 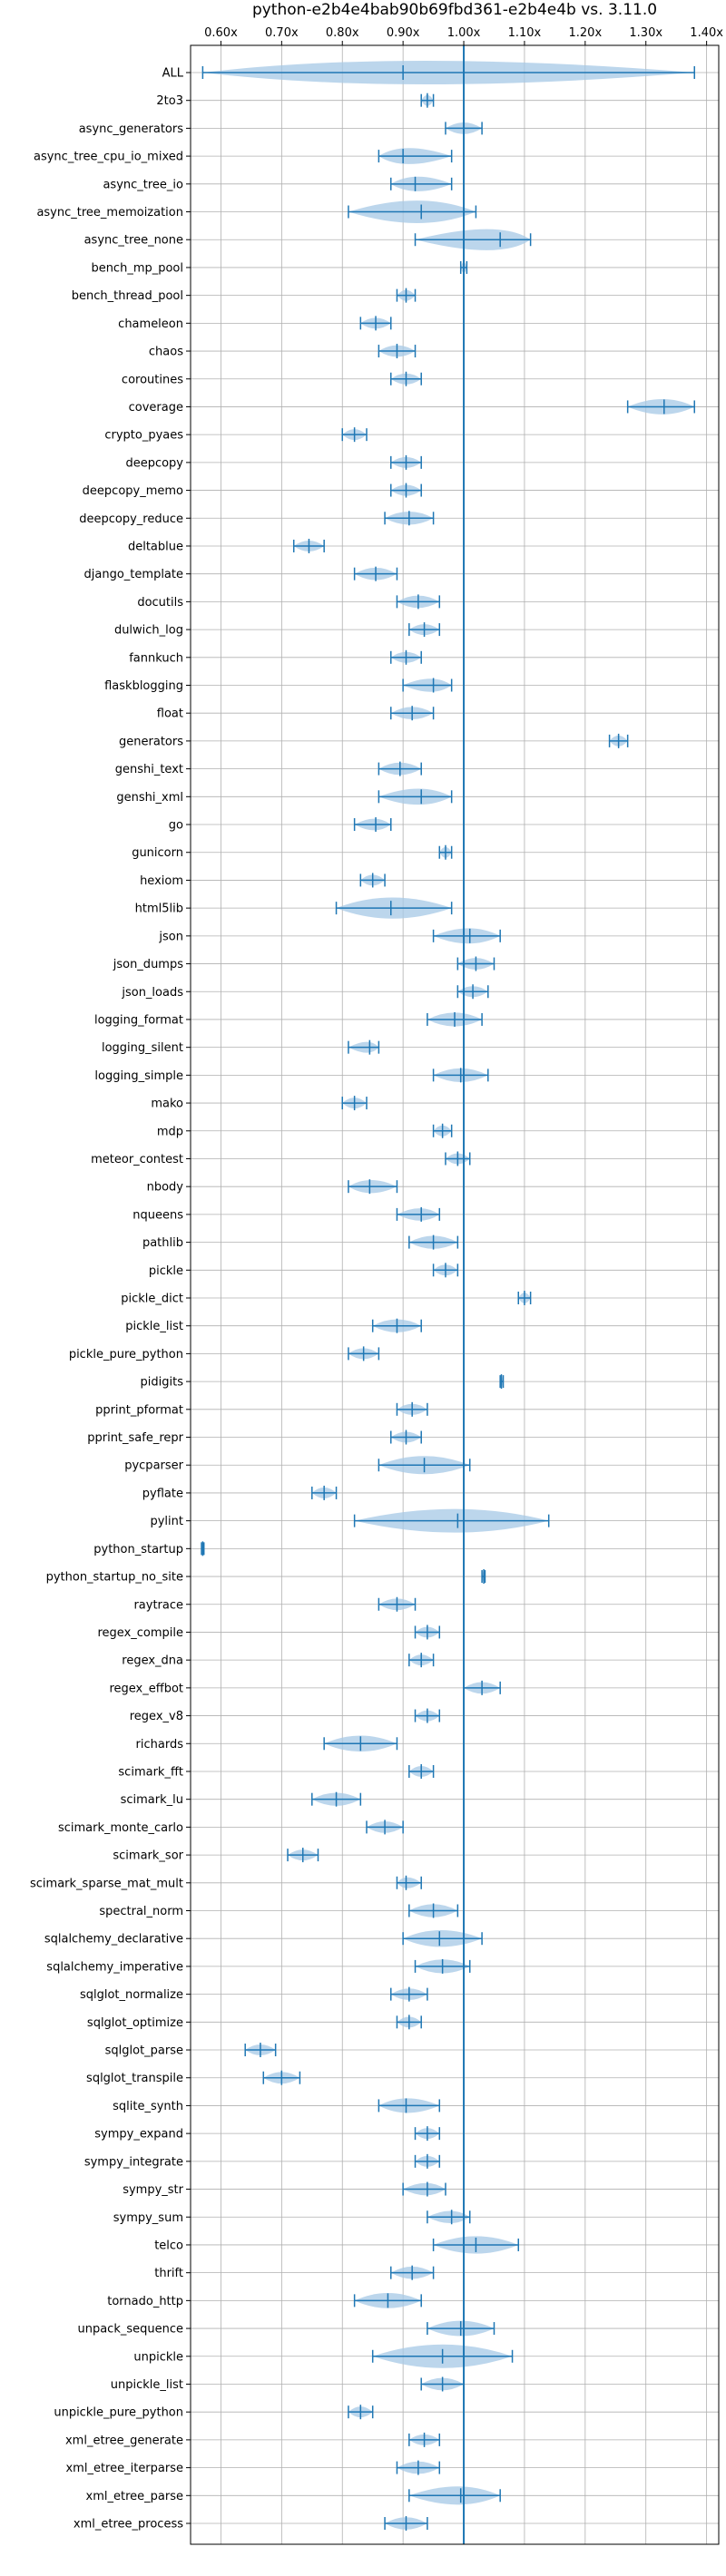 What do you see at coordinates (148, 2218) in the screenshot?
I see `benchmark-label: sympy_sum` at bounding box center [148, 2218].